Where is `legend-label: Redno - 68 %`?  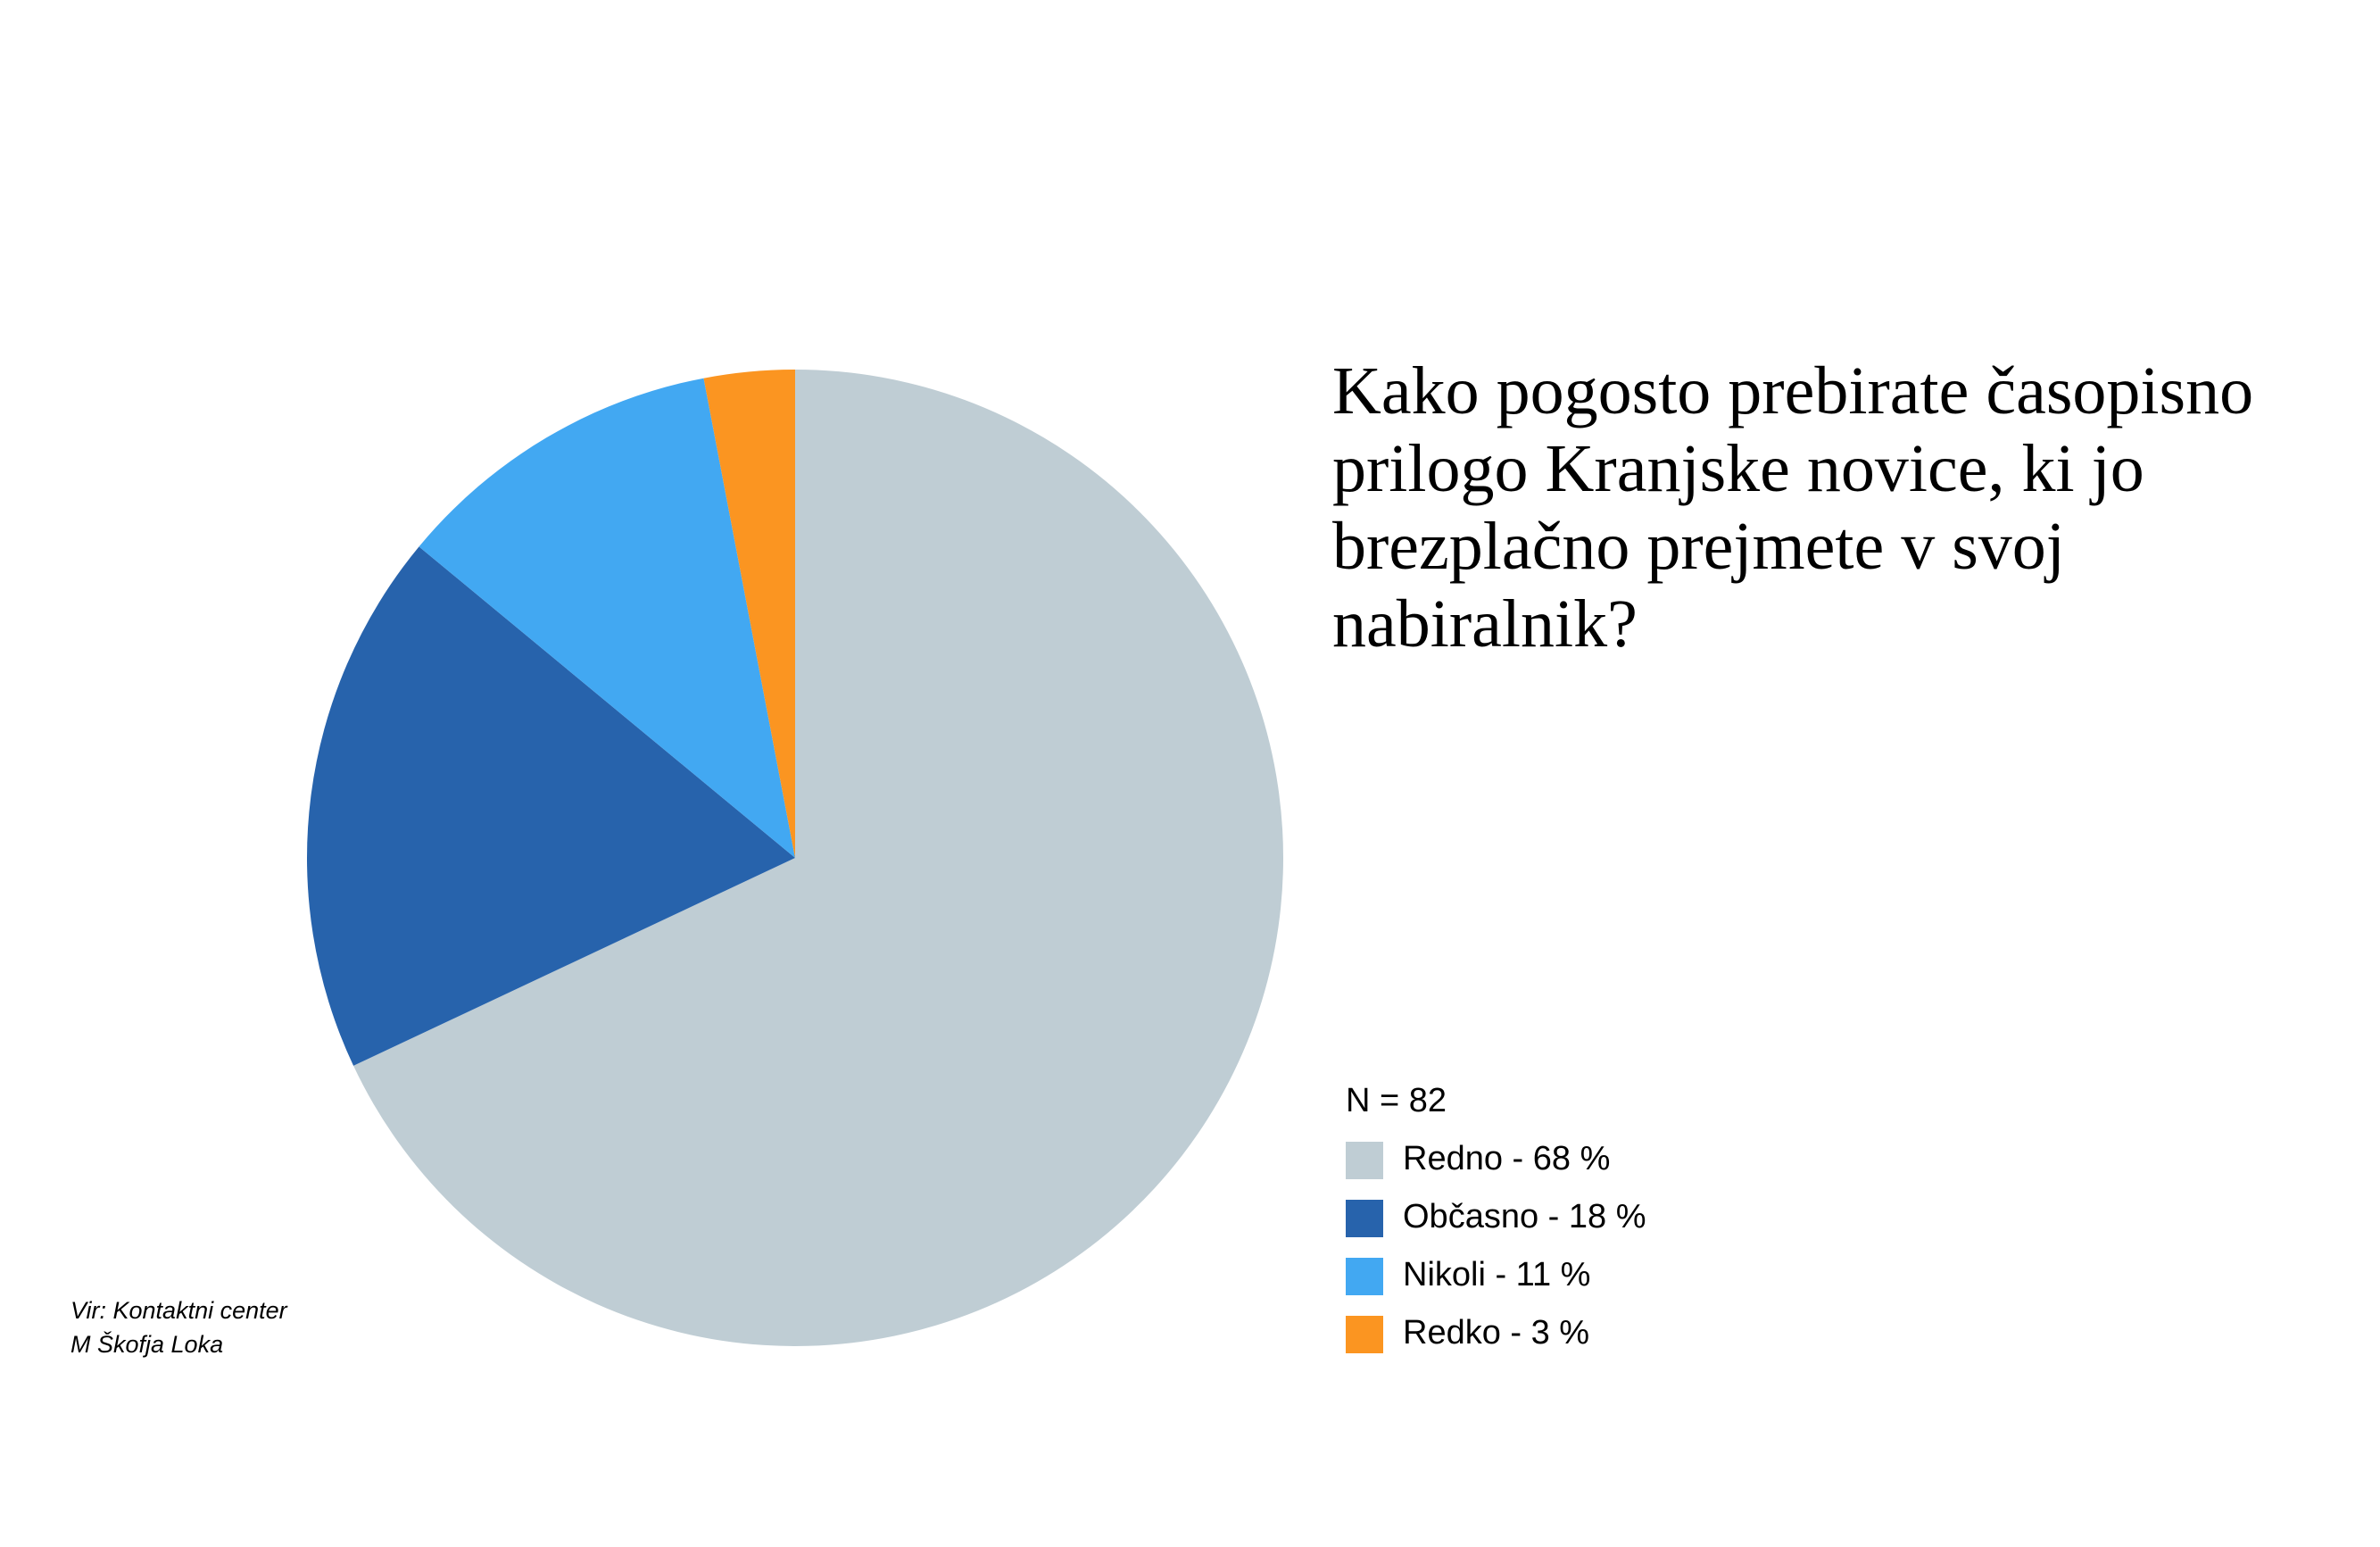 legend-label: Redno - 68 % is located at coordinates (1506, 1158).